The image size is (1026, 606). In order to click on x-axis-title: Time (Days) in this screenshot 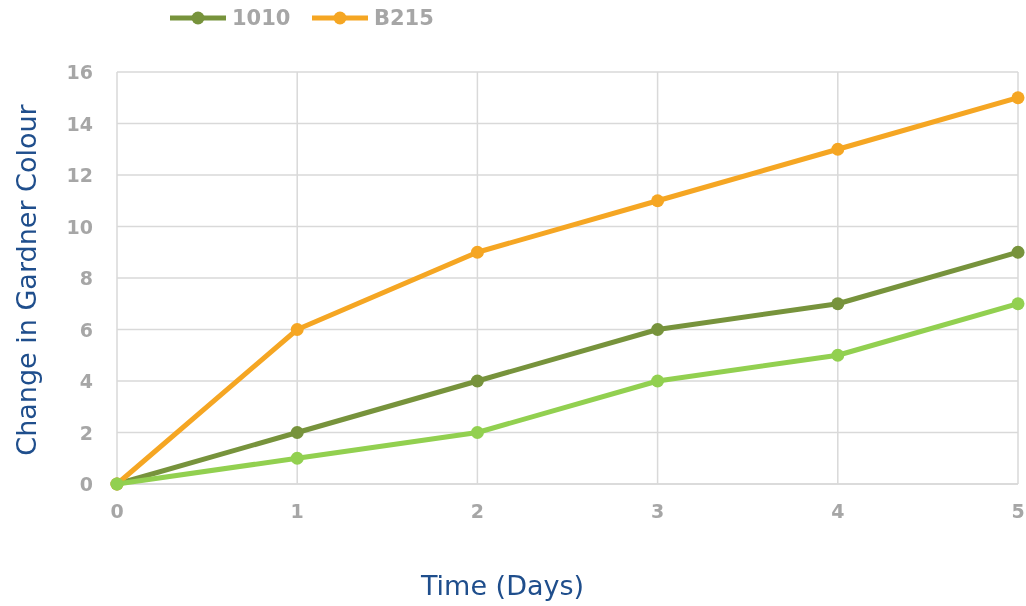, I will do `click(502, 585)`.